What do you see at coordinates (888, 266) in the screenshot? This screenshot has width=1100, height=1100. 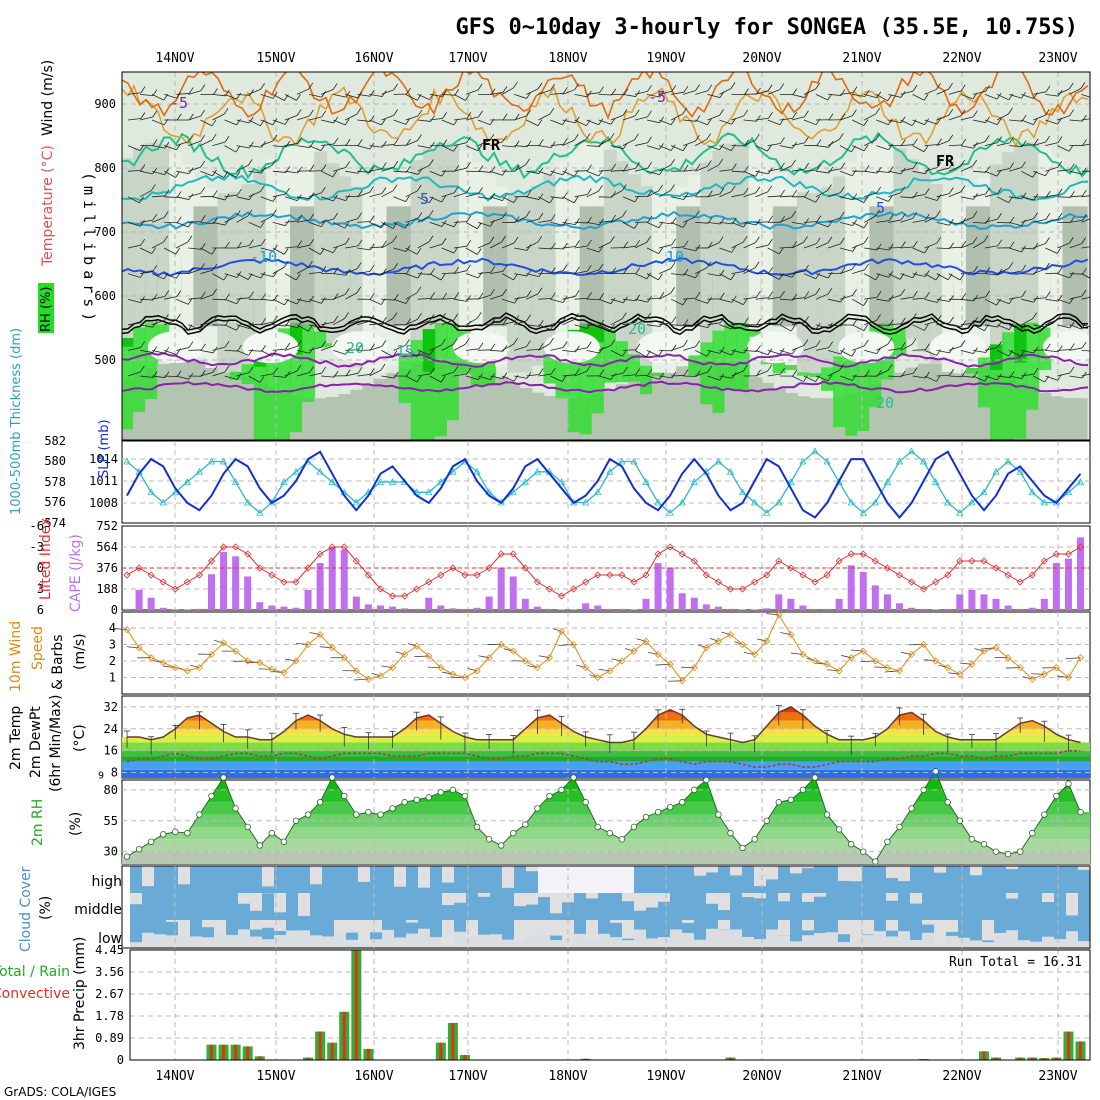 I see `rh-cell-dark` at bounding box center [888, 266].